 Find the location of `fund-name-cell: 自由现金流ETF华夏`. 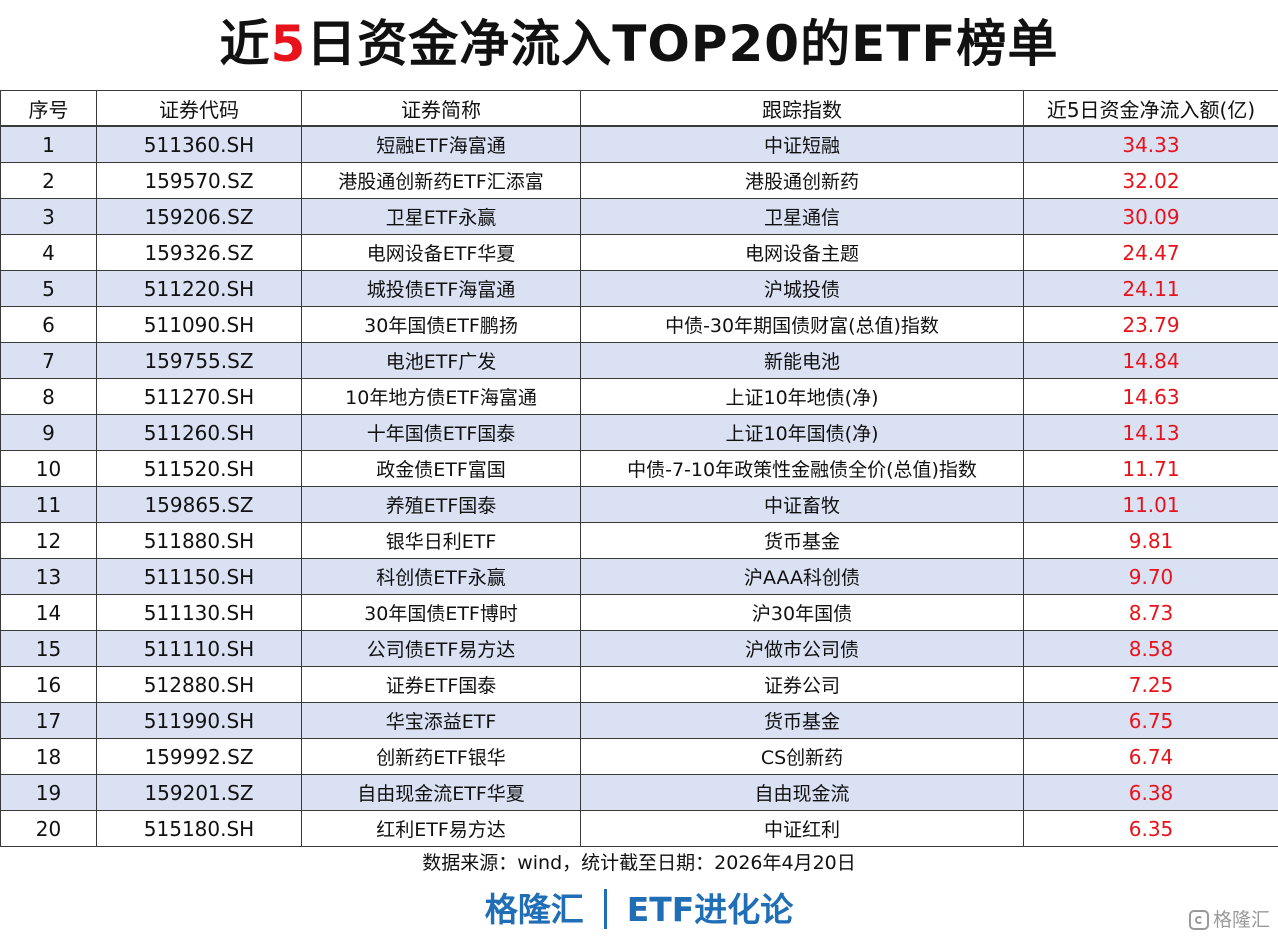

fund-name-cell: 自由现金流ETF华夏 is located at coordinates (441, 792).